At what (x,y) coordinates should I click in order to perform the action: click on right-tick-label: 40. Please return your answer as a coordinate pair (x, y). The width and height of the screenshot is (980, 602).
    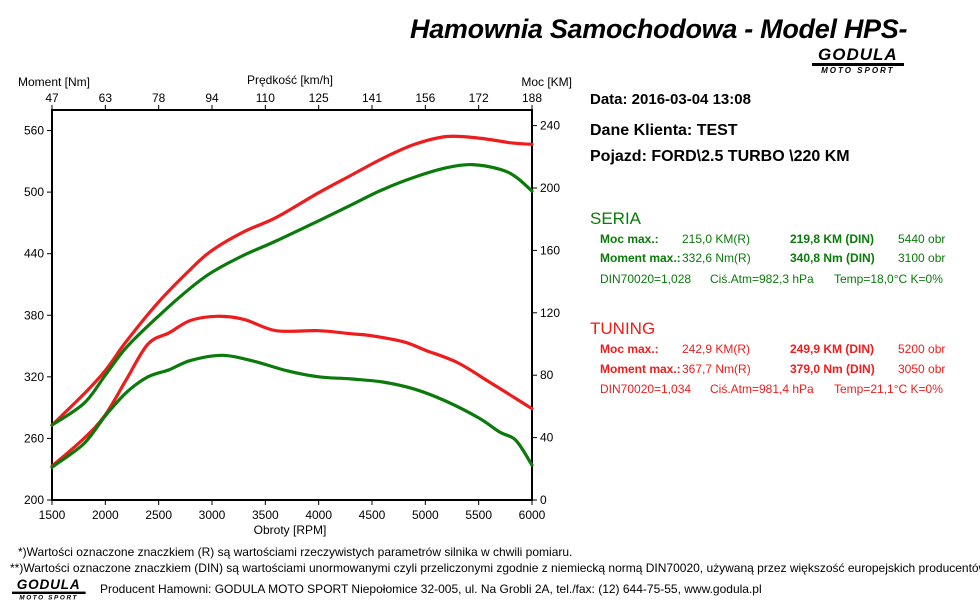
    Looking at the image, I should click on (547, 438).